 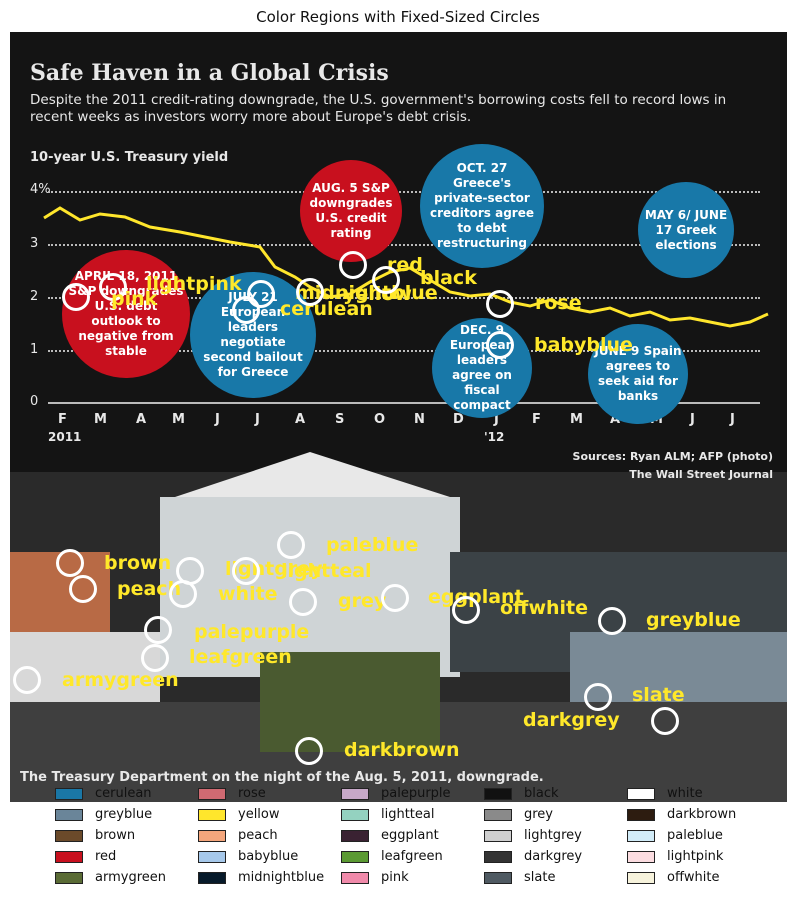 What do you see at coordinates (695, 835) in the screenshot?
I see `legend-label: paleblue` at bounding box center [695, 835].